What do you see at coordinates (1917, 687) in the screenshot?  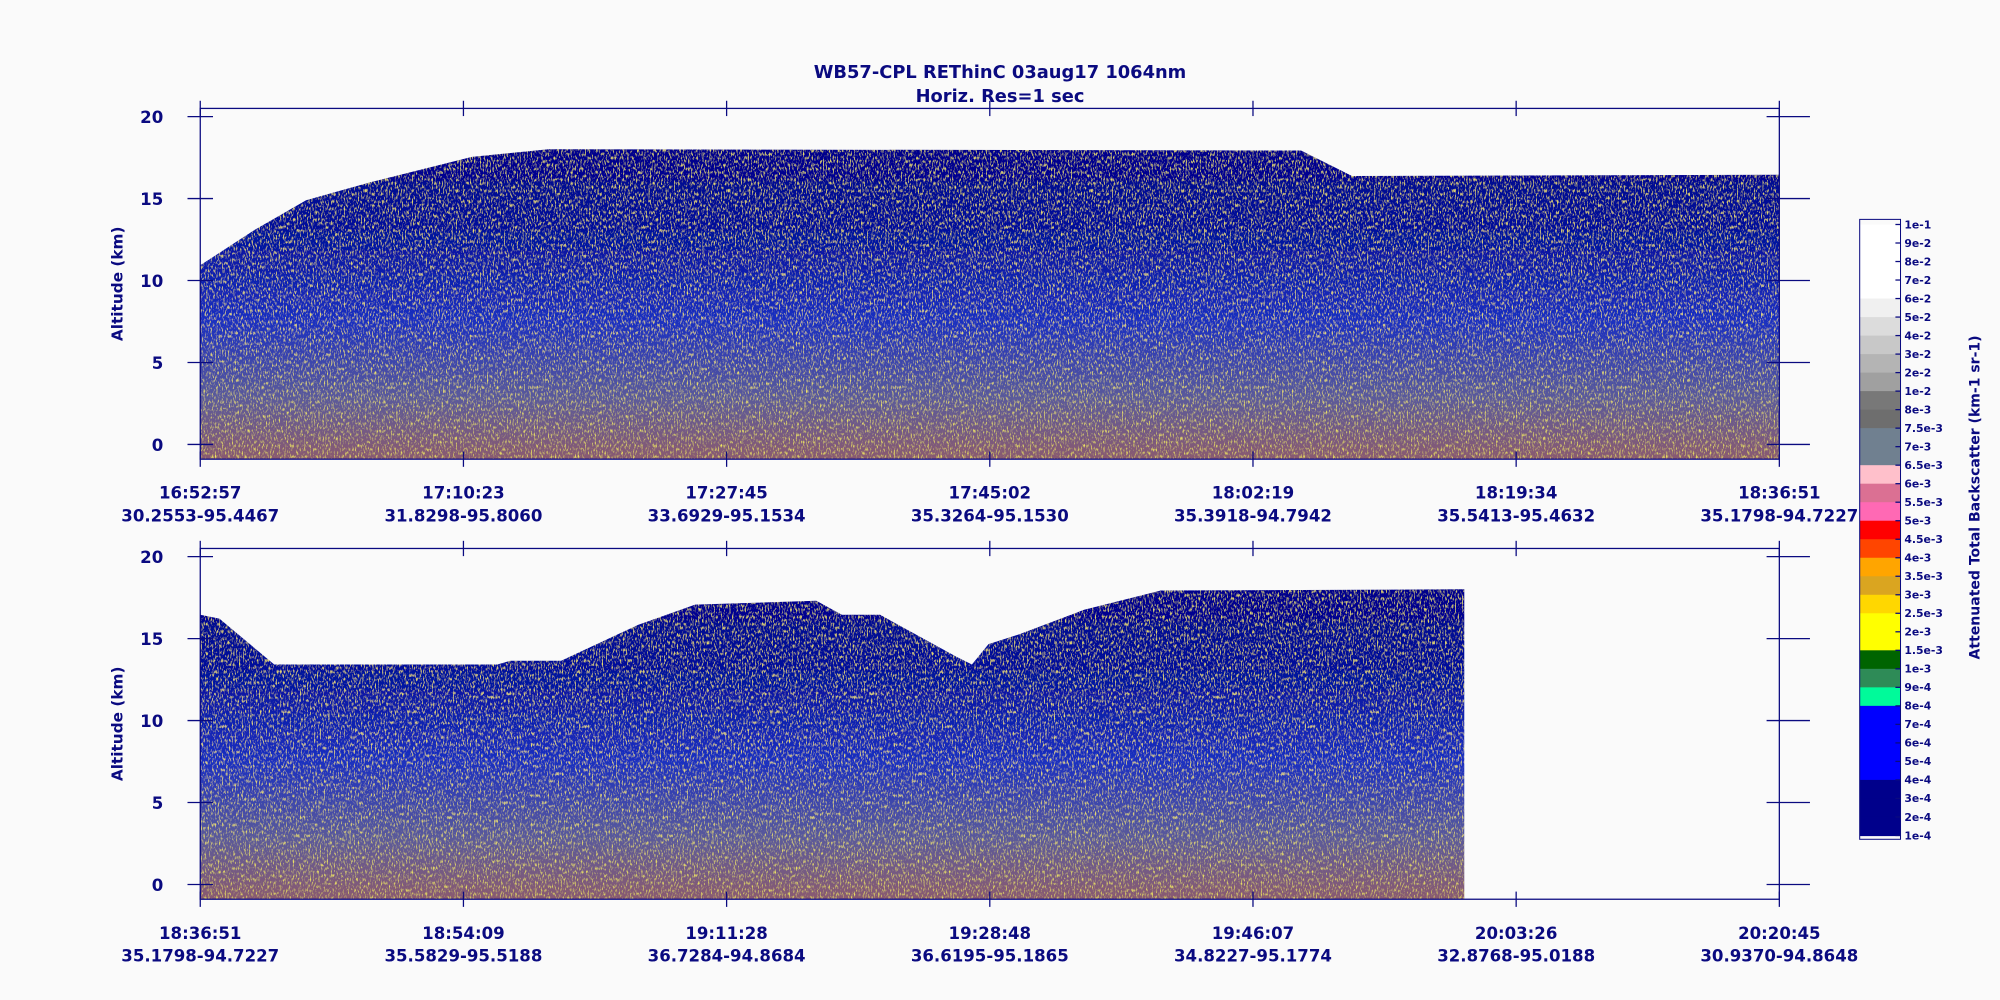 I see `colorbar-tick-label: 9e-4` at bounding box center [1917, 687].